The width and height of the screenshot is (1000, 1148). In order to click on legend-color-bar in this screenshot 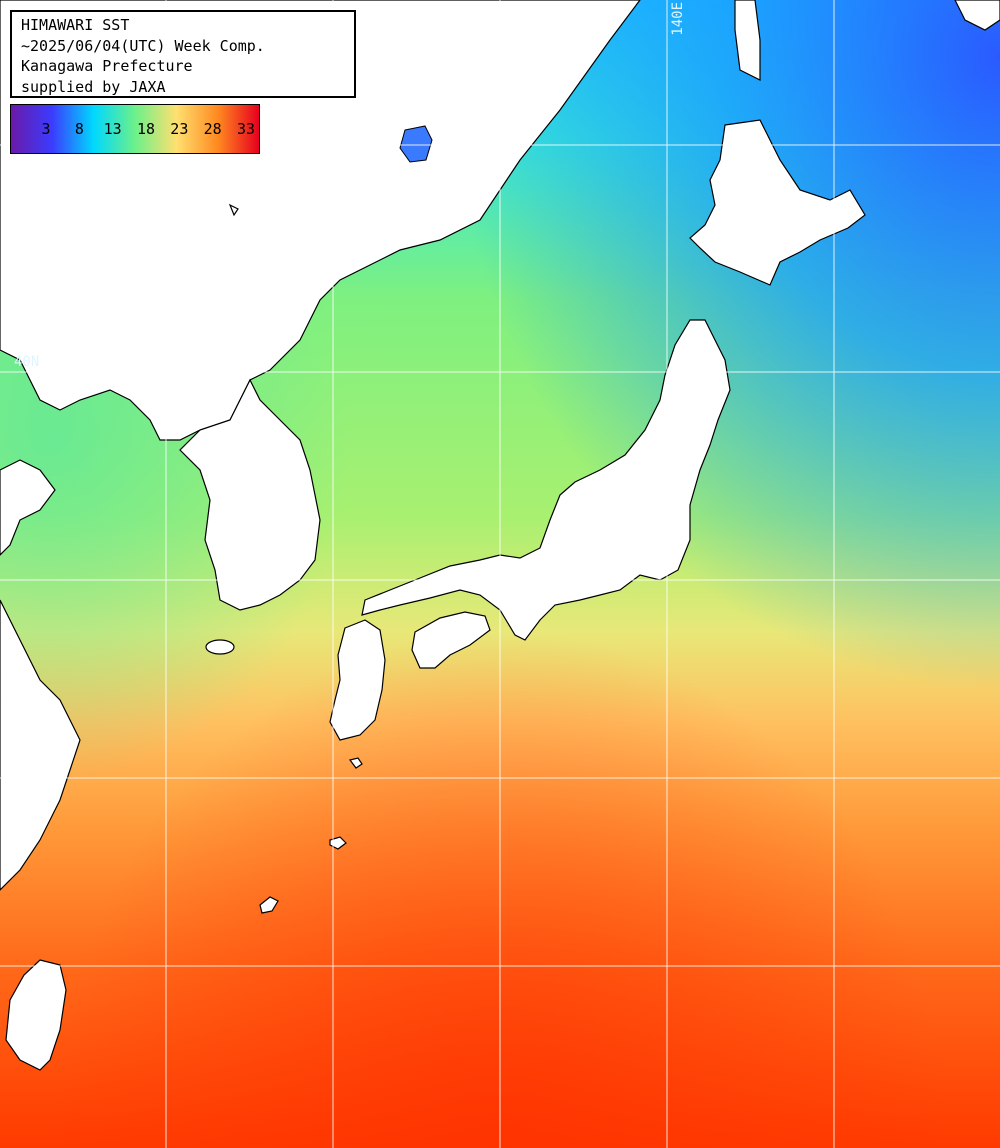, I will do `click(135, 129)`.